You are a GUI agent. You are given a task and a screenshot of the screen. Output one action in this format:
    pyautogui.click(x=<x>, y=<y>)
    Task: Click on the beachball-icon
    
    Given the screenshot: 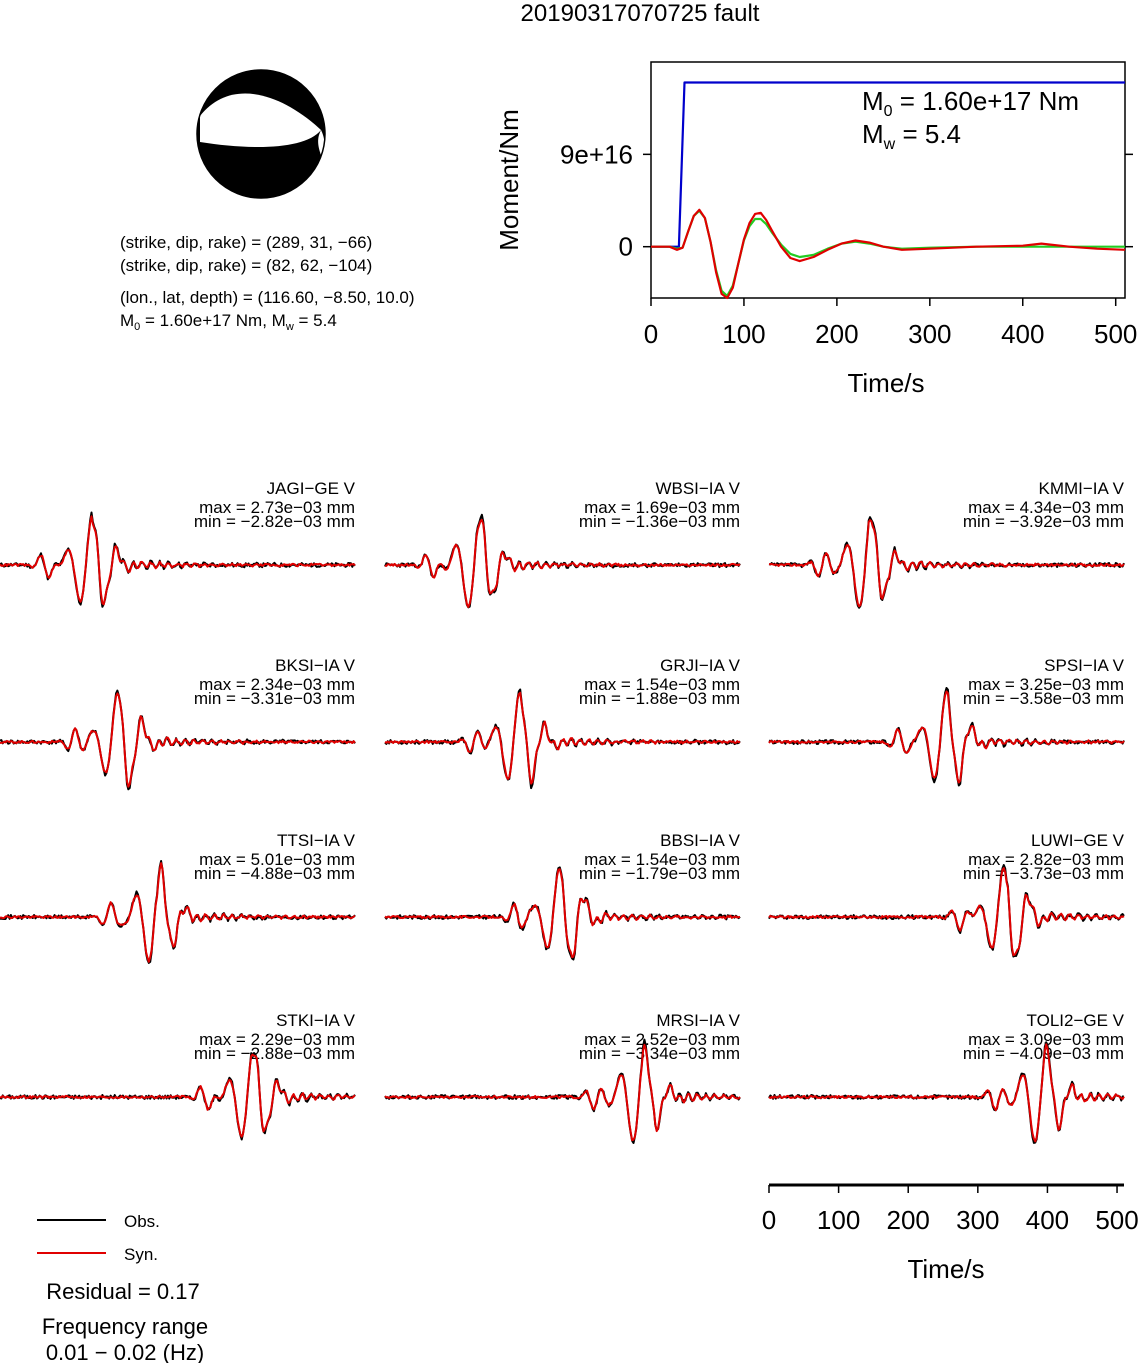 What is the action you would take?
    pyautogui.click(x=261, y=134)
    